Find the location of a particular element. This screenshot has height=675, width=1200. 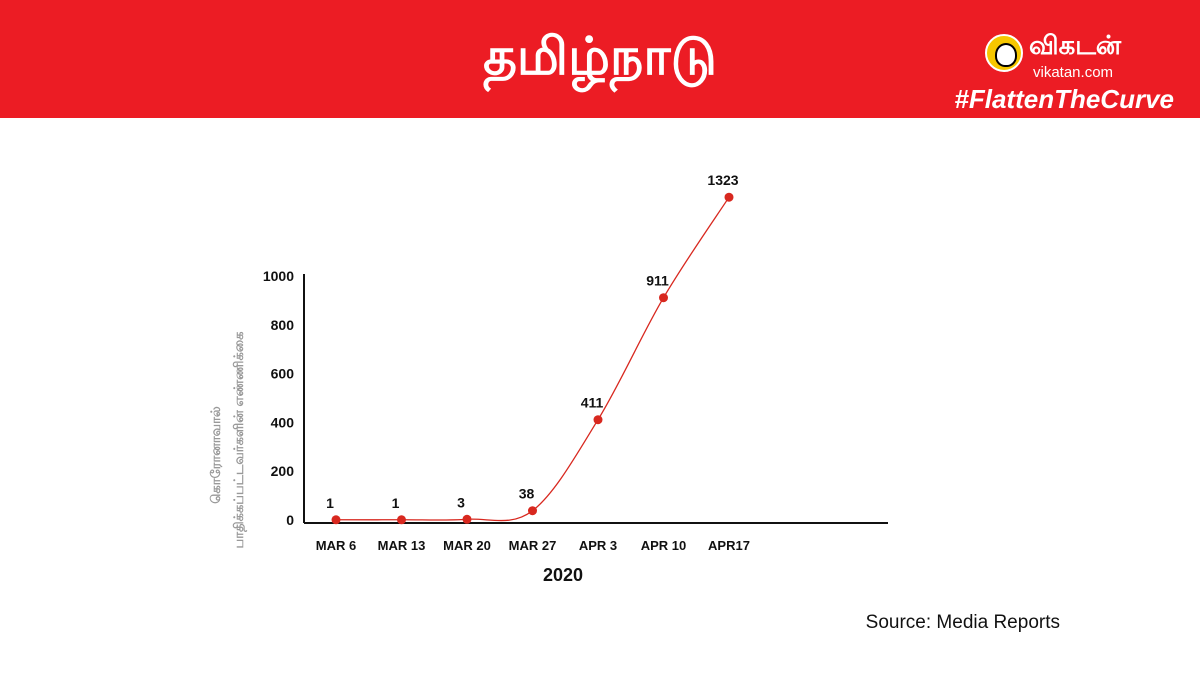

y-tick-label: 200 is located at coordinates (283, 471).